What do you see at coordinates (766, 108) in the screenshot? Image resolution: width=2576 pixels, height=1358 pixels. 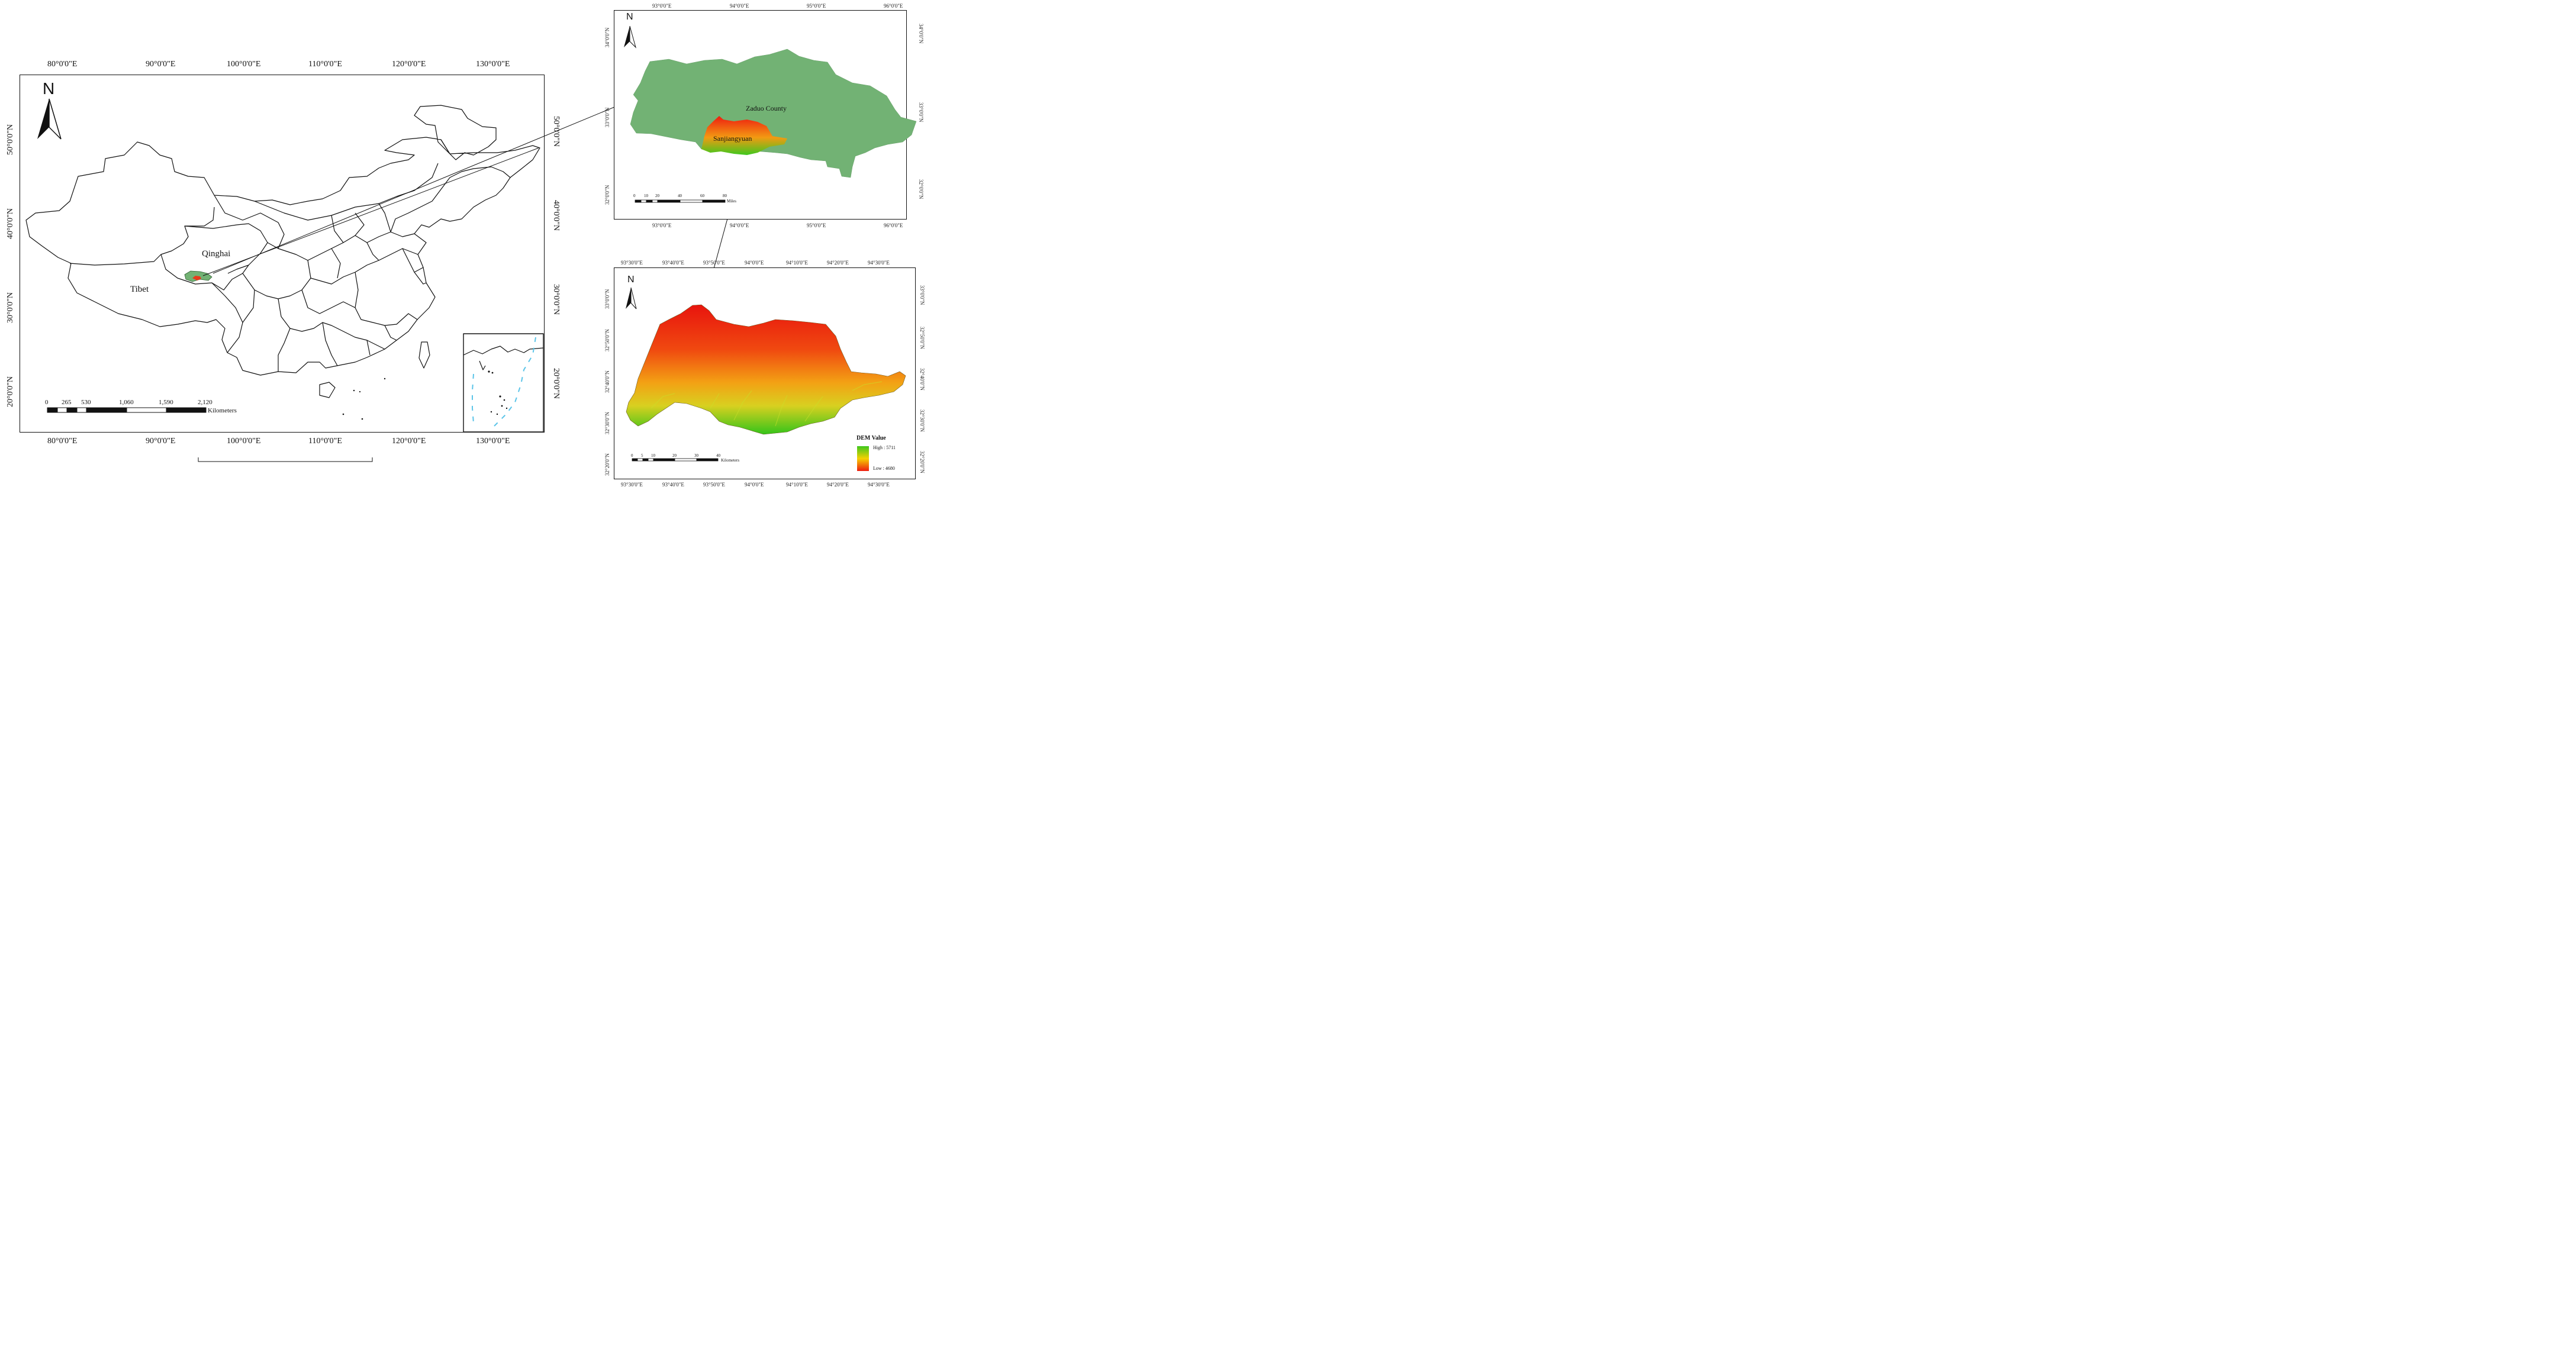 I see `zaduo-county-label: Zaduo County` at bounding box center [766, 108].